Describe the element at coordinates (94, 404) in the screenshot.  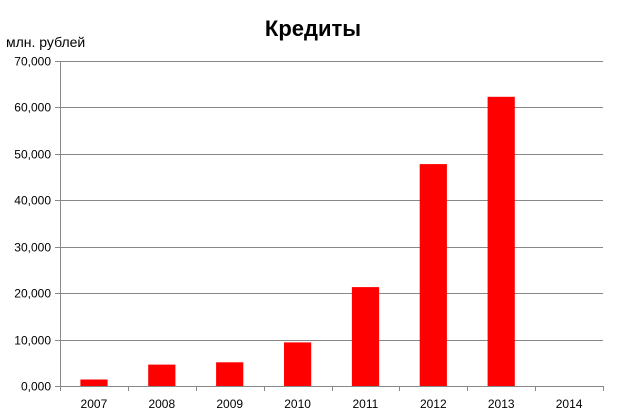
I see `x-tick-label-2007: 2007` at that location.